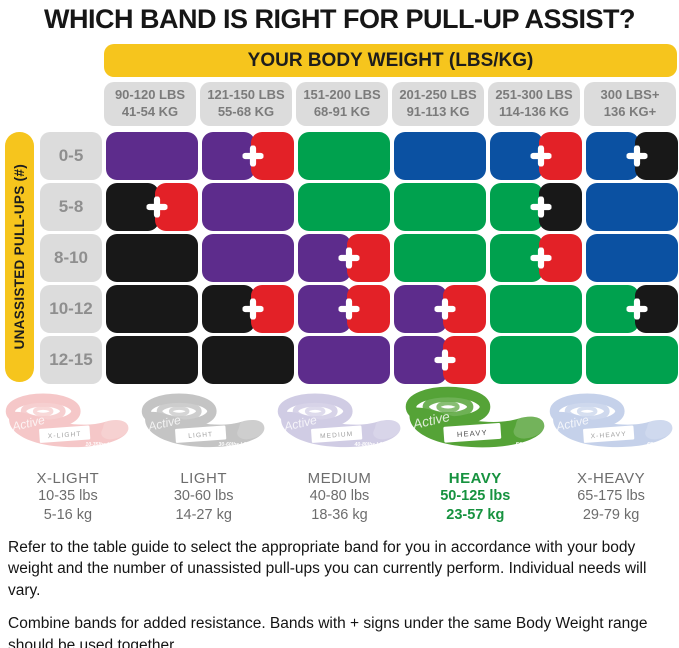  I want to click on band-name: MEDIUM, so click(339, 478).